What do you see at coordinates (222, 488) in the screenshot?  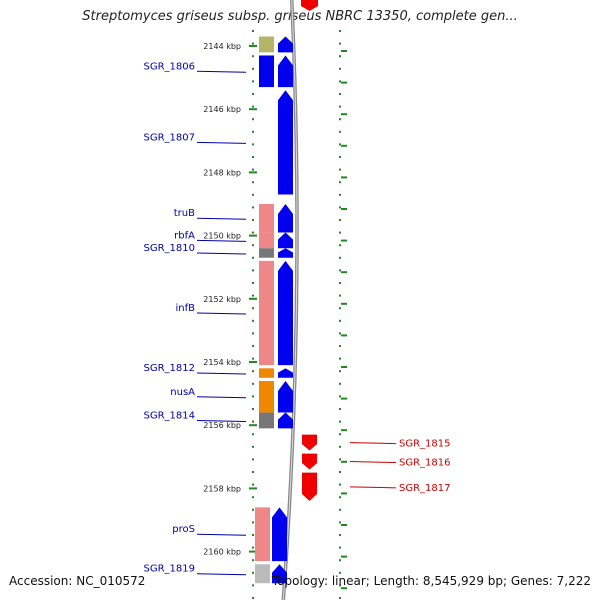 I see `kbp-label: 2158 kbp` at bounding box center [222, 488].